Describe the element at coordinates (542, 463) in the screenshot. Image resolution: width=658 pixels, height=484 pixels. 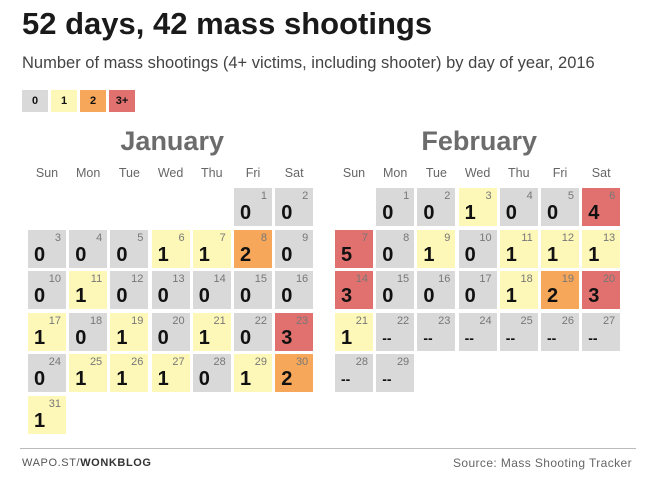
I see `footer-credit: Source: Mass Shooting Tracker` at that location.